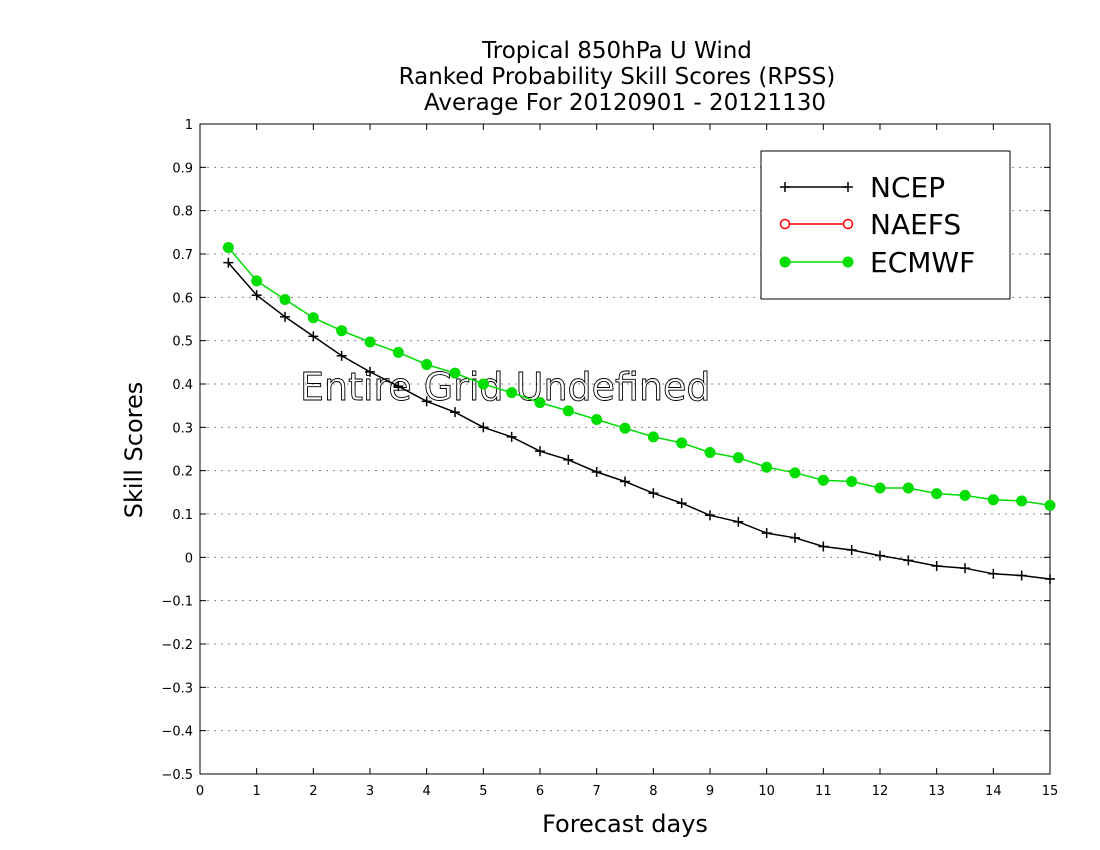 The height and width of the screenshot is (850, 1100). Describe the element at coordinates (766, 791) in the screenshot. I see `x-tick-label: 10` at that location.